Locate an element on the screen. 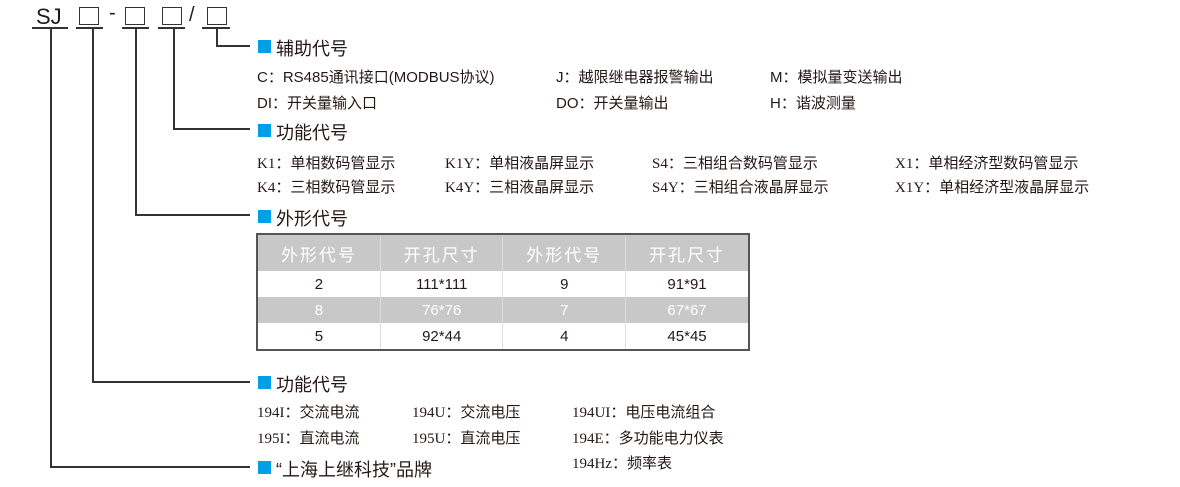 This screenshot has height=487, width=1180. display-item: K4：三相数码管显示 is located at coordinates (326, 188).